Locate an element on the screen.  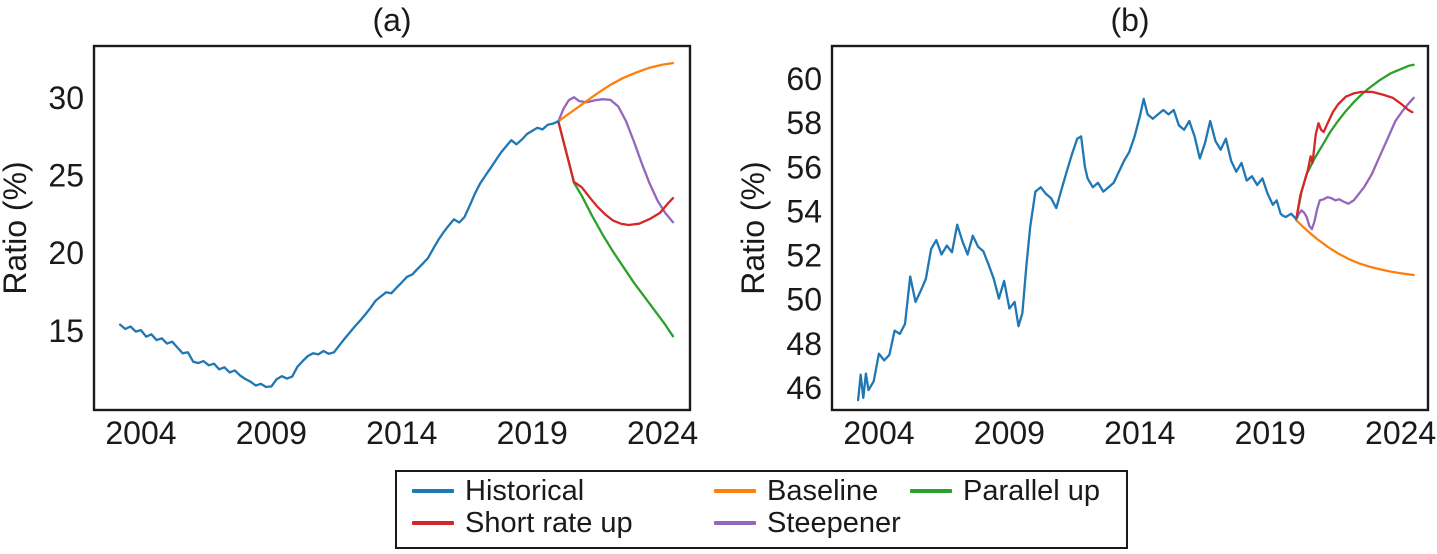
legend-item-short-rate-up: Short rate up is located at coordinates (563, 523).